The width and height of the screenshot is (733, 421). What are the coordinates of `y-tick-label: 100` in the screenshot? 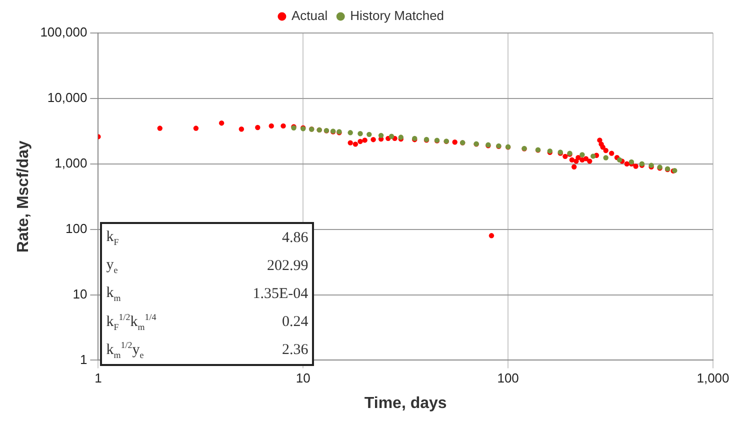 It's located at (76, 228).